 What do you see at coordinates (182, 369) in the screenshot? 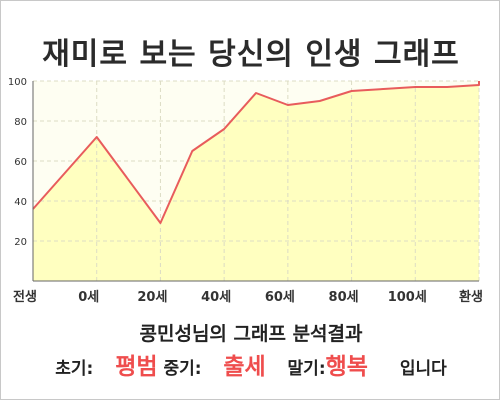
I see `mid-label: 중기:` at bounding box center [182, 369].